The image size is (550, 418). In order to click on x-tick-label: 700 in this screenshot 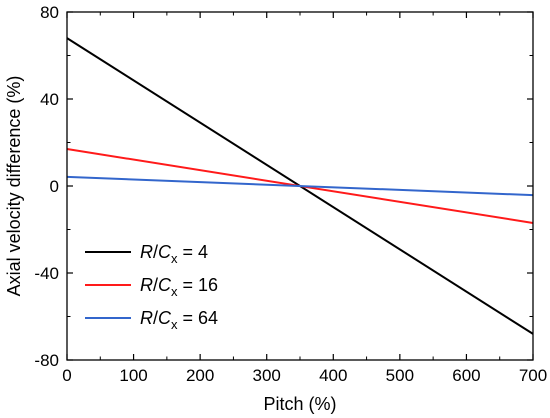, I will do `click(533, 375)`.